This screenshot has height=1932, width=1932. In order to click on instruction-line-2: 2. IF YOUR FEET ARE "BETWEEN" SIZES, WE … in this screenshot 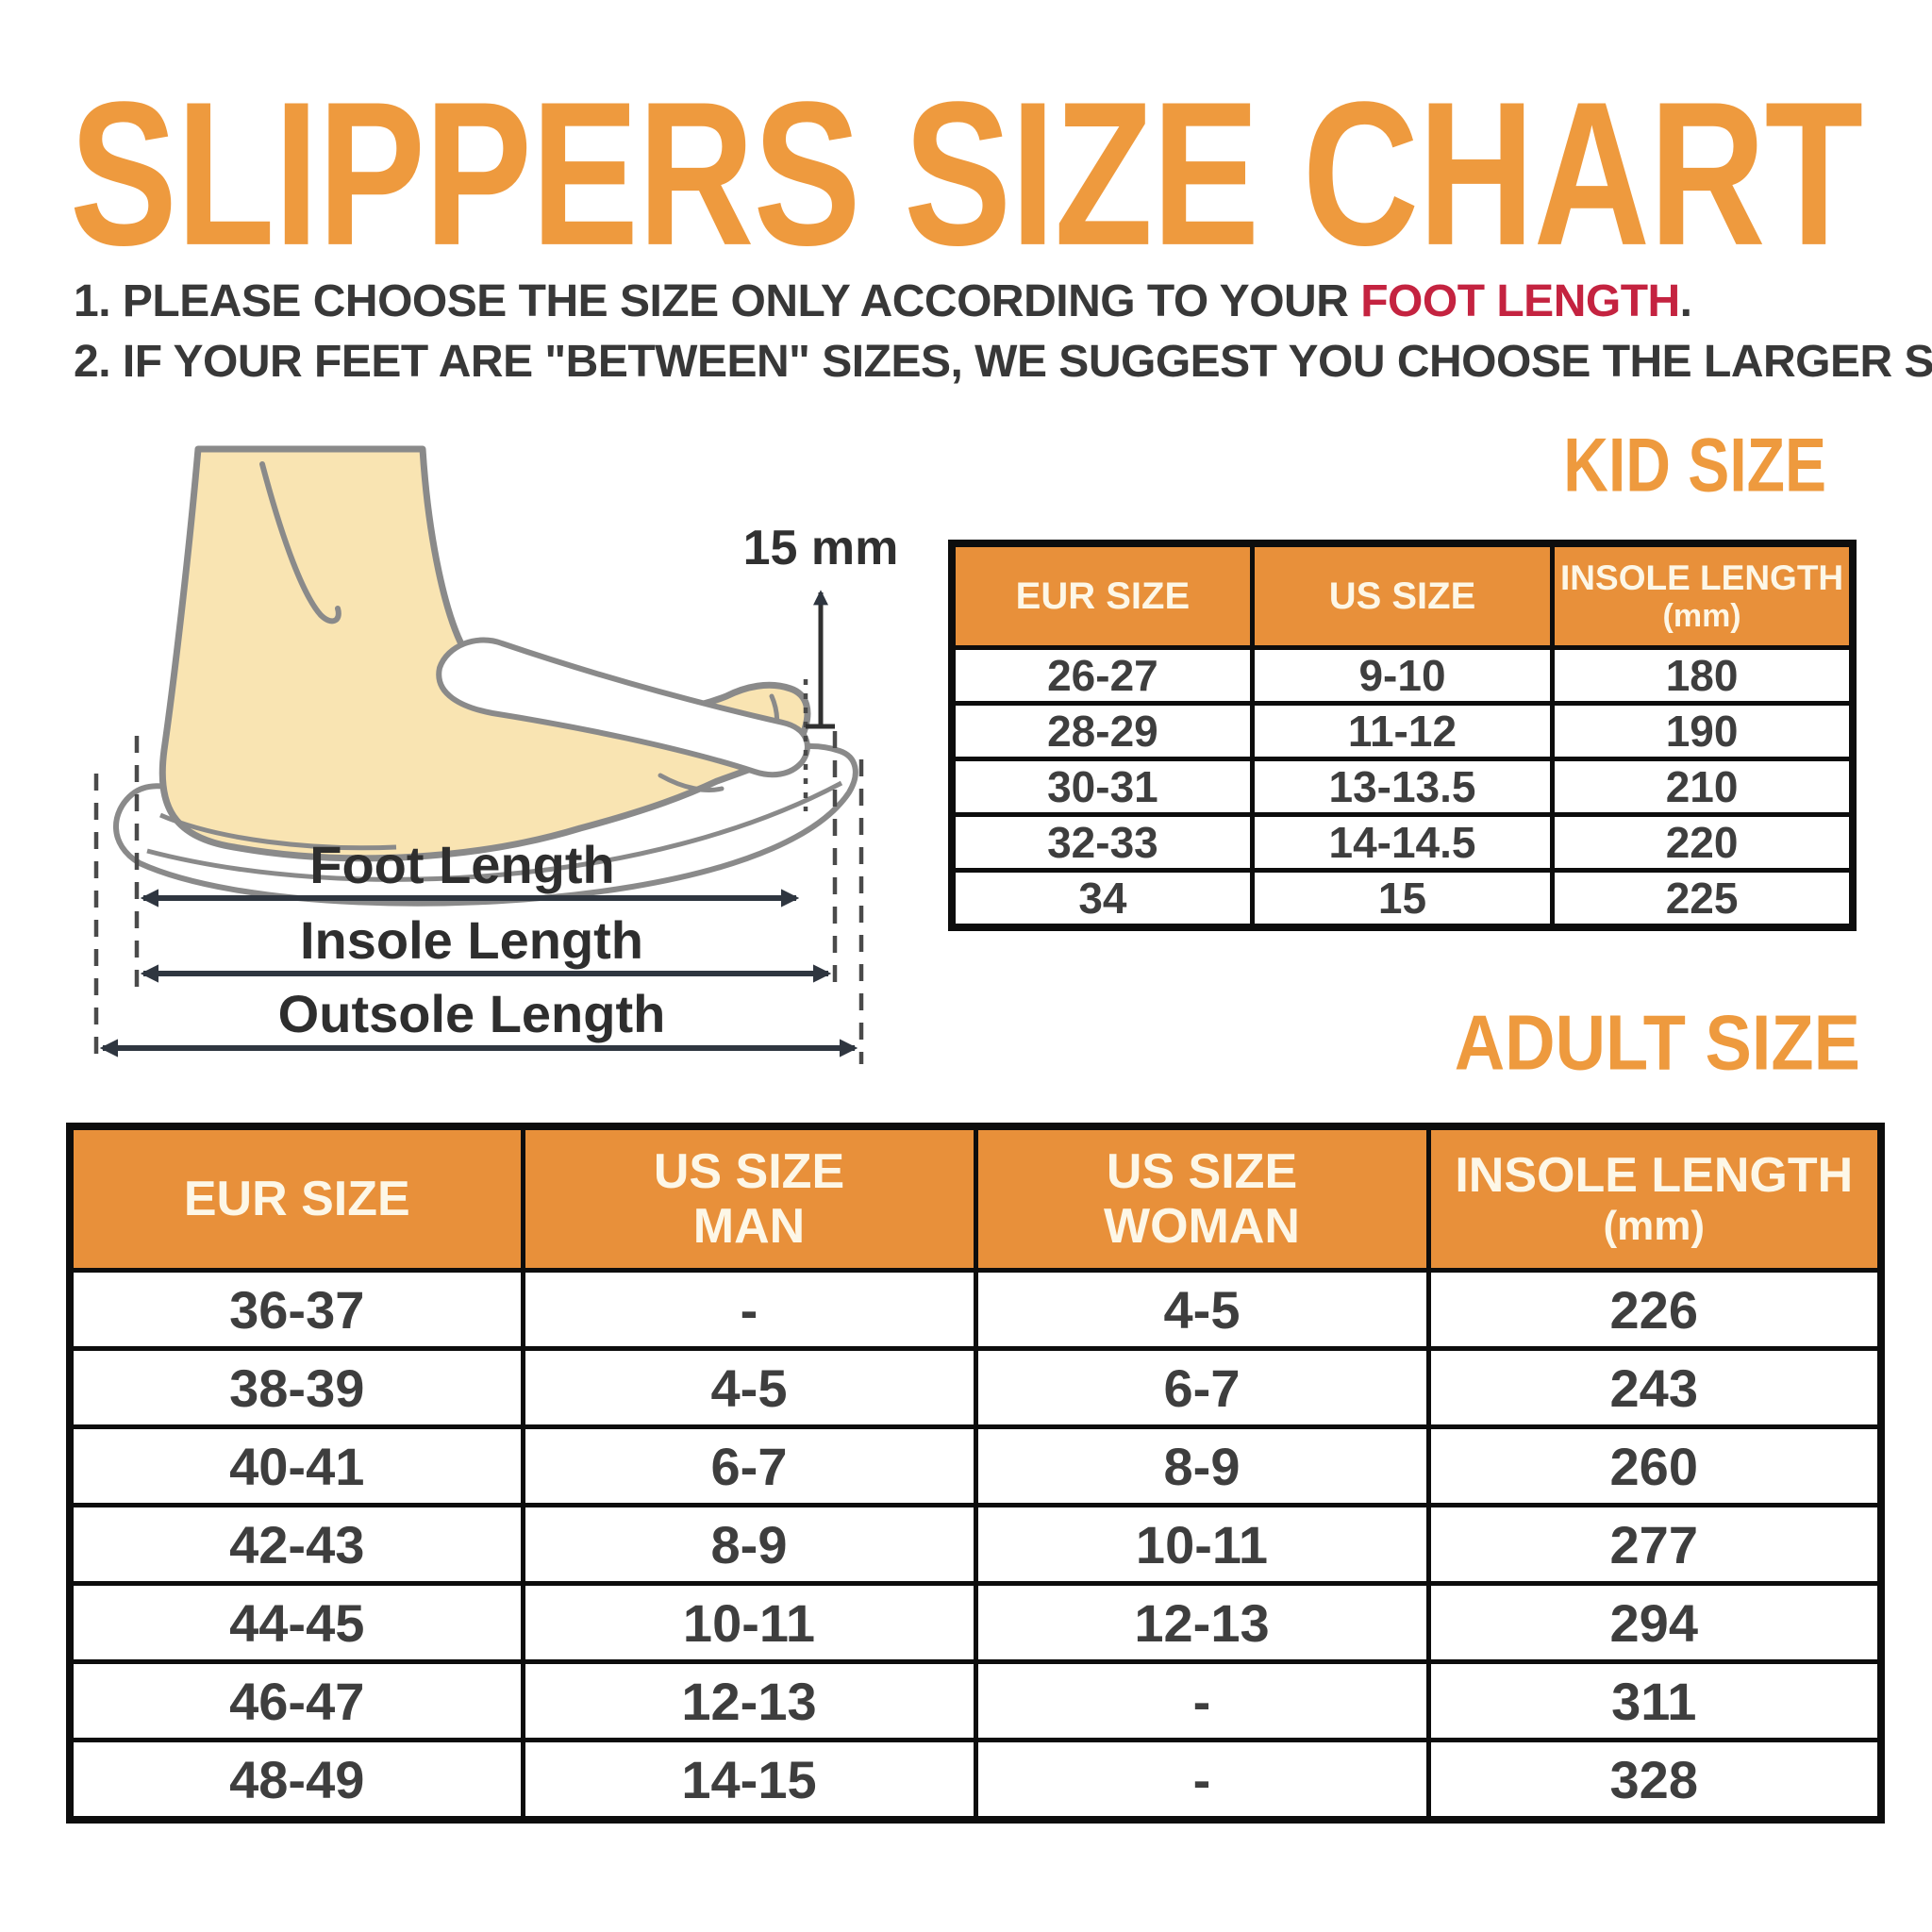, I will do `click(1003, 362)`.